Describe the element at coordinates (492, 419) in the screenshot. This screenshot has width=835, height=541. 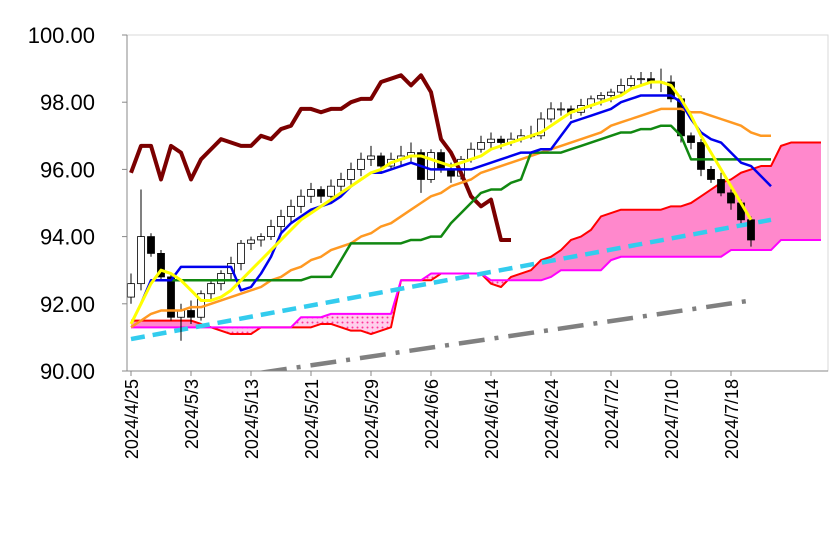
I see `x-tick-label: 2024/6/14` at that location.